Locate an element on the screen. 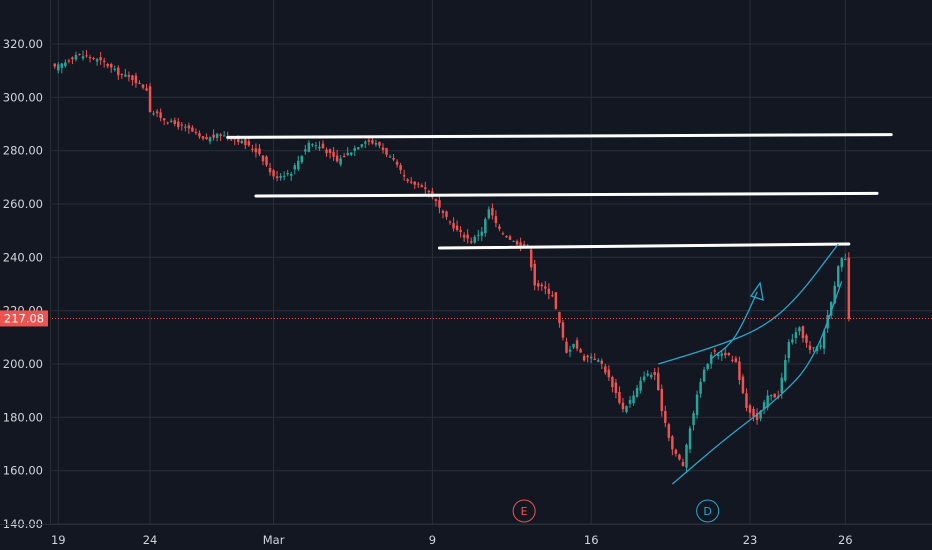 This screenshot has height=550, width=932. y-tick-label: 260.00 is located at coordinates (23, 204).